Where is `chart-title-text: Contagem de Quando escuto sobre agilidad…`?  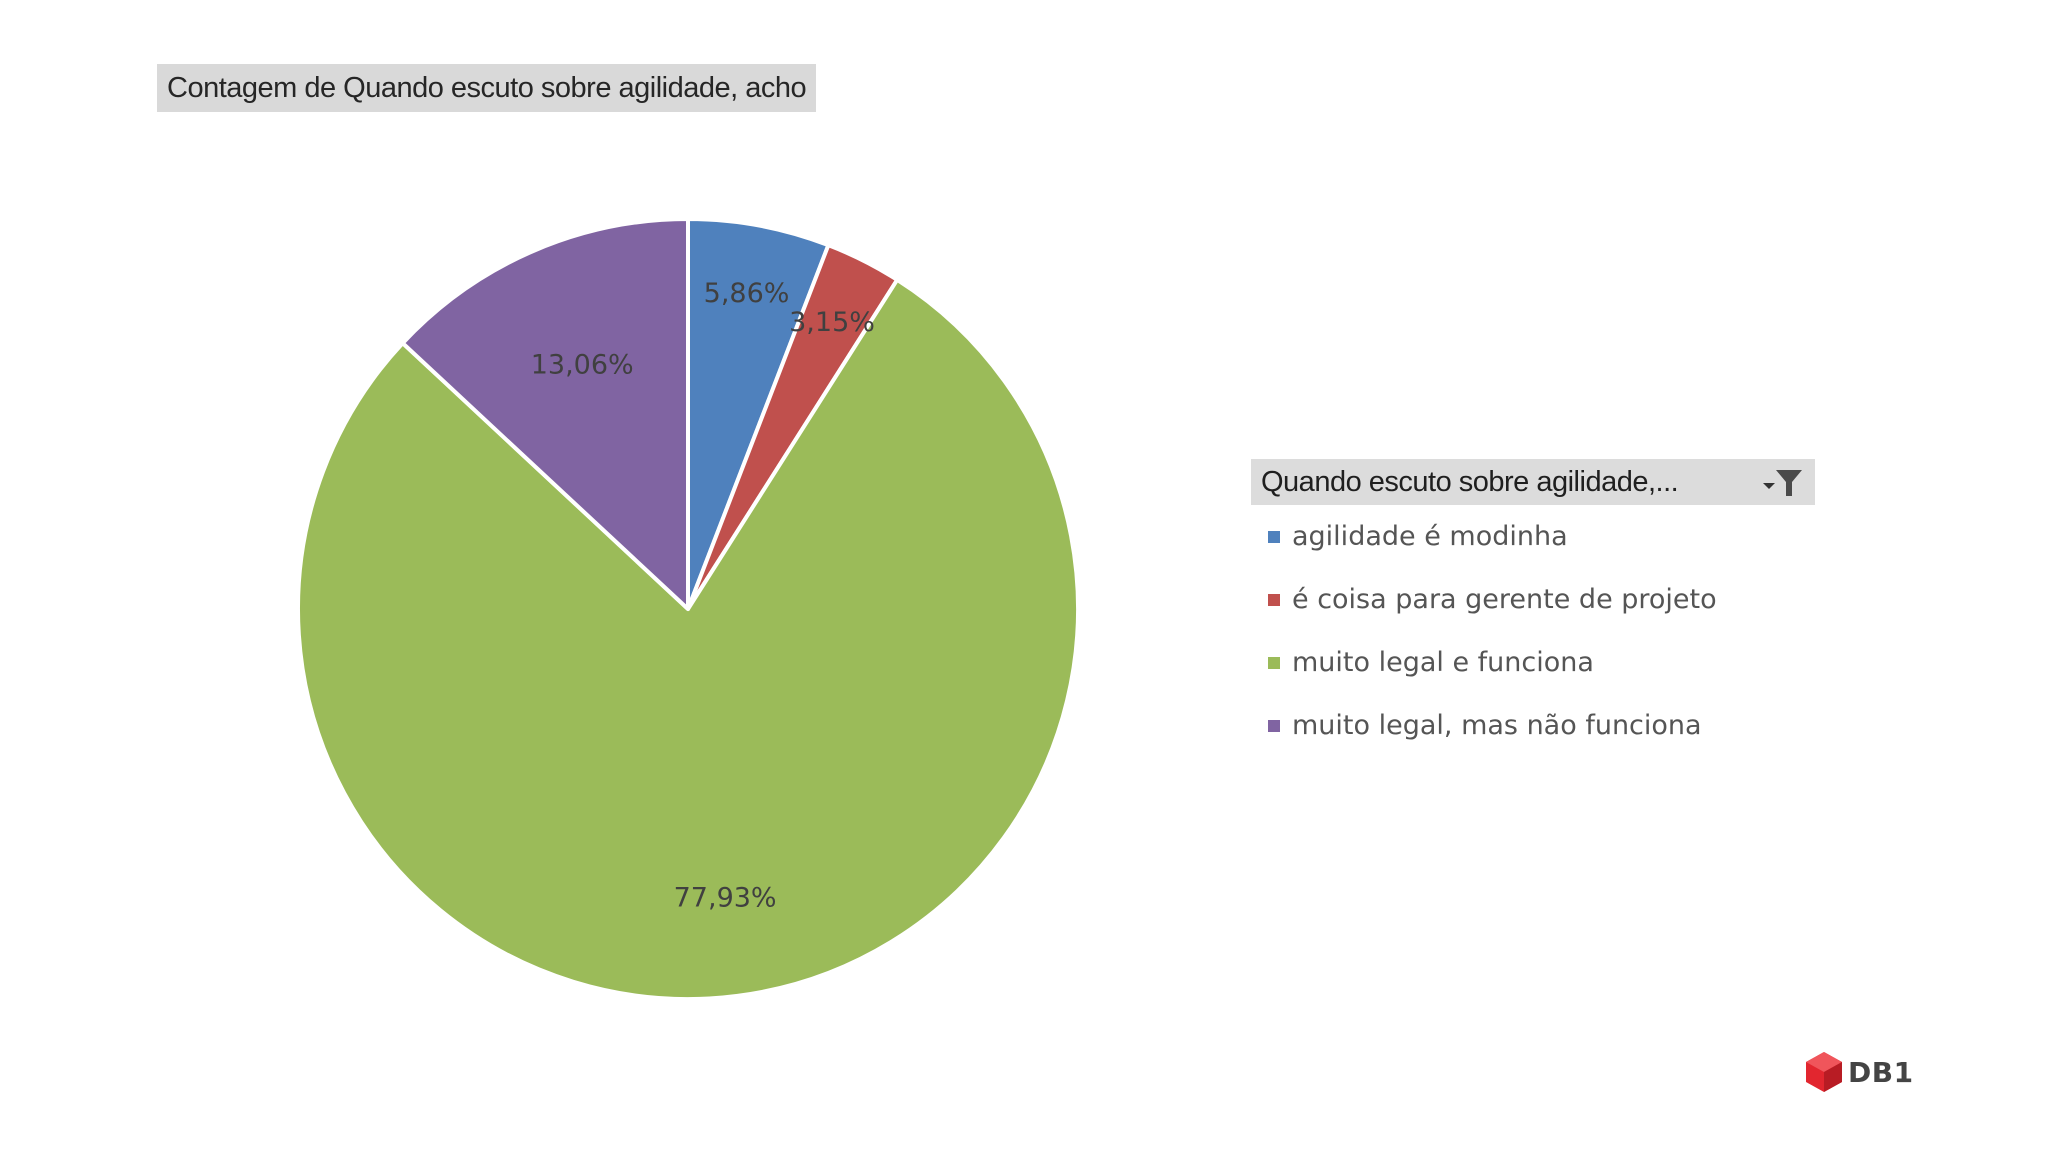 chart-title-text: Contagem de Quando escuto sobre agilidad… is located at coordinates (487, 87).